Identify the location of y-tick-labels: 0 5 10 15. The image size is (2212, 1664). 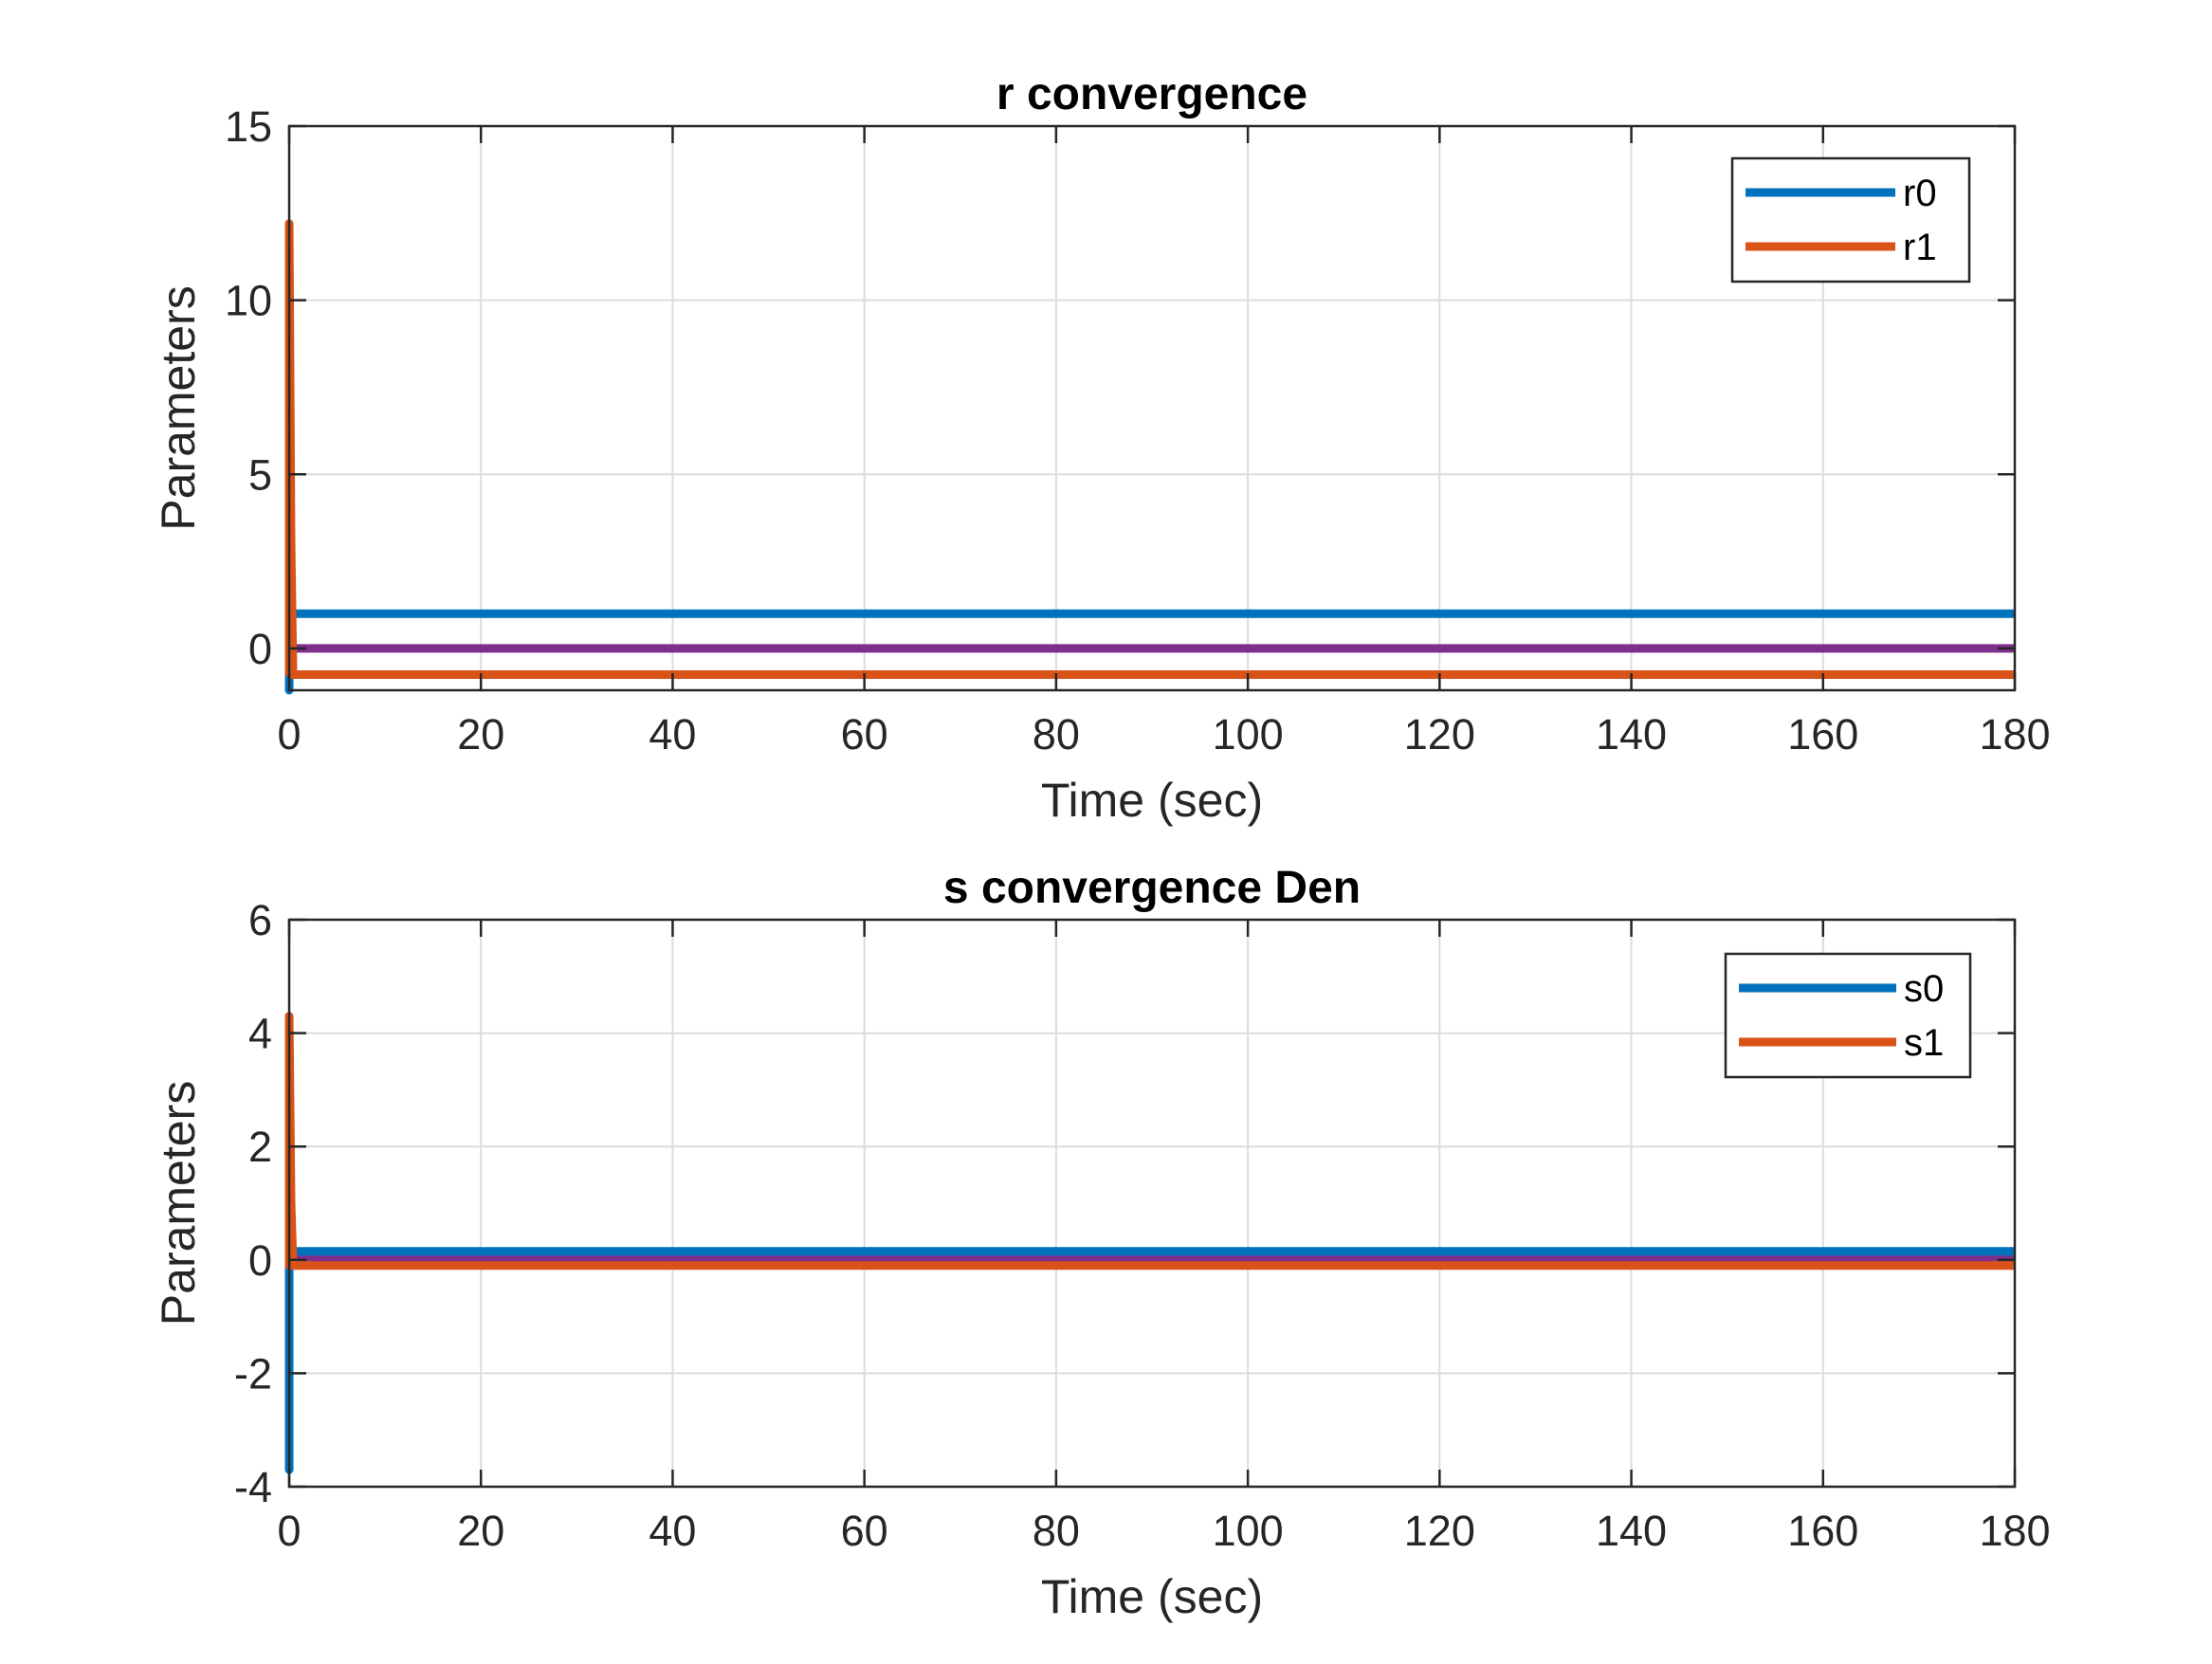
(248, 387).